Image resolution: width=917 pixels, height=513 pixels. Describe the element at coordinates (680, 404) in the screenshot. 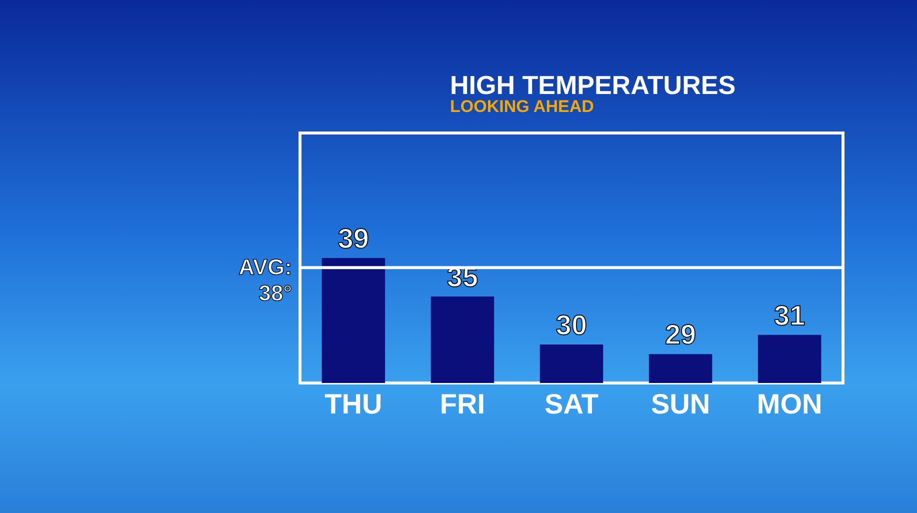

I see `x-tick-label: SUN` at that location.